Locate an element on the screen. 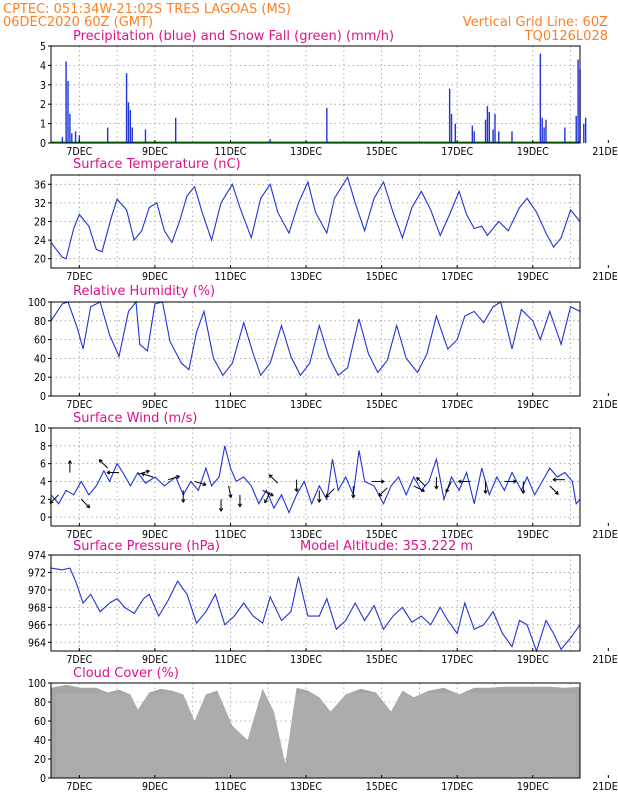  rh-ytick-label: 80 is located at coordinates (40, 322).